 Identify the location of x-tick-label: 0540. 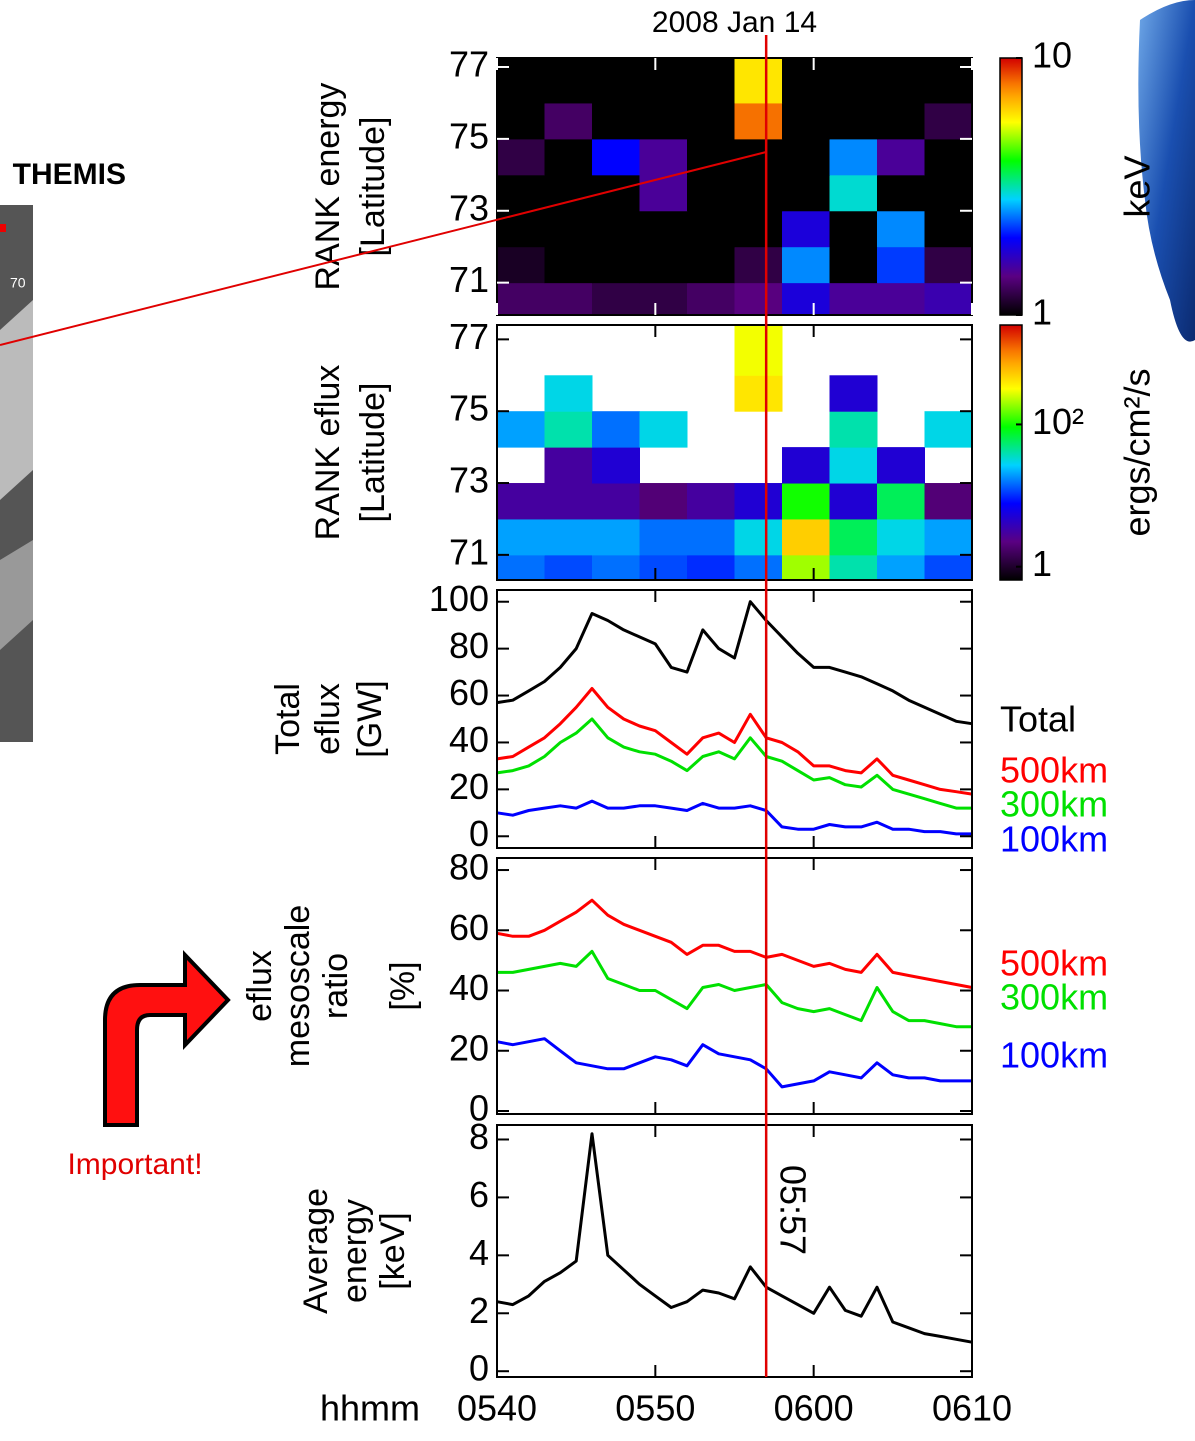
(497, 1408).